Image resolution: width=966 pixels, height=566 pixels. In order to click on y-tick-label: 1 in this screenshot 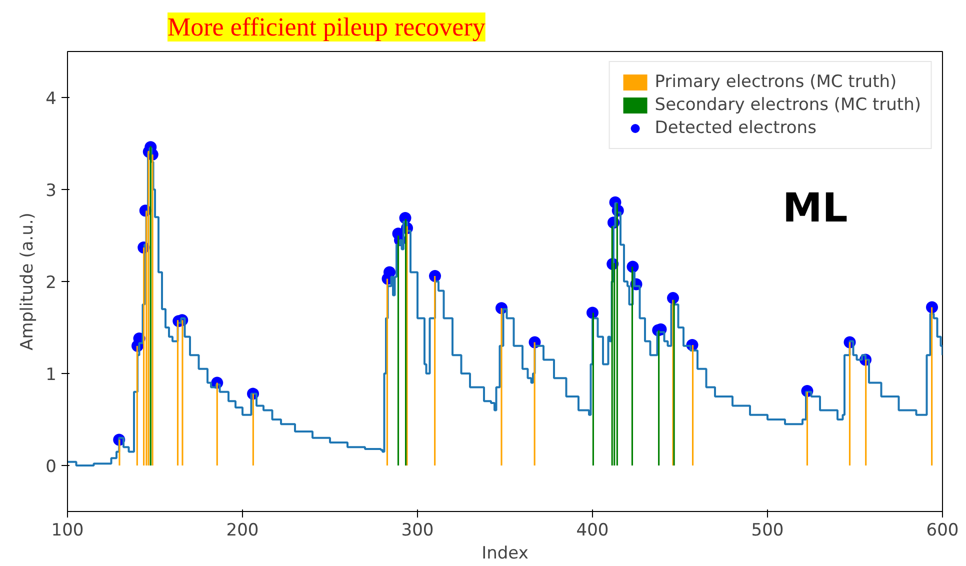, I will do `click(51, 375)`.